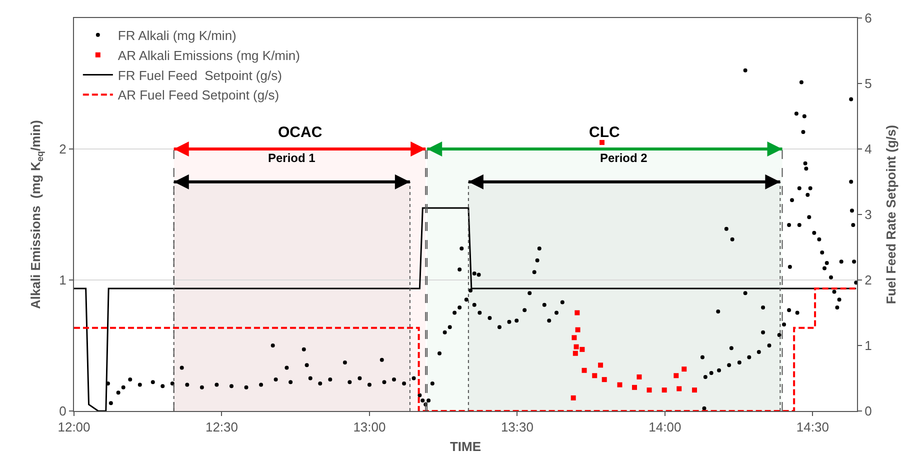 This screenshot has height=464, width=920. Describe the element at coordinates (209, 55) in the screenshot. I see `legend-label: AR Alkali Emissions (mg K/min)` at that location.